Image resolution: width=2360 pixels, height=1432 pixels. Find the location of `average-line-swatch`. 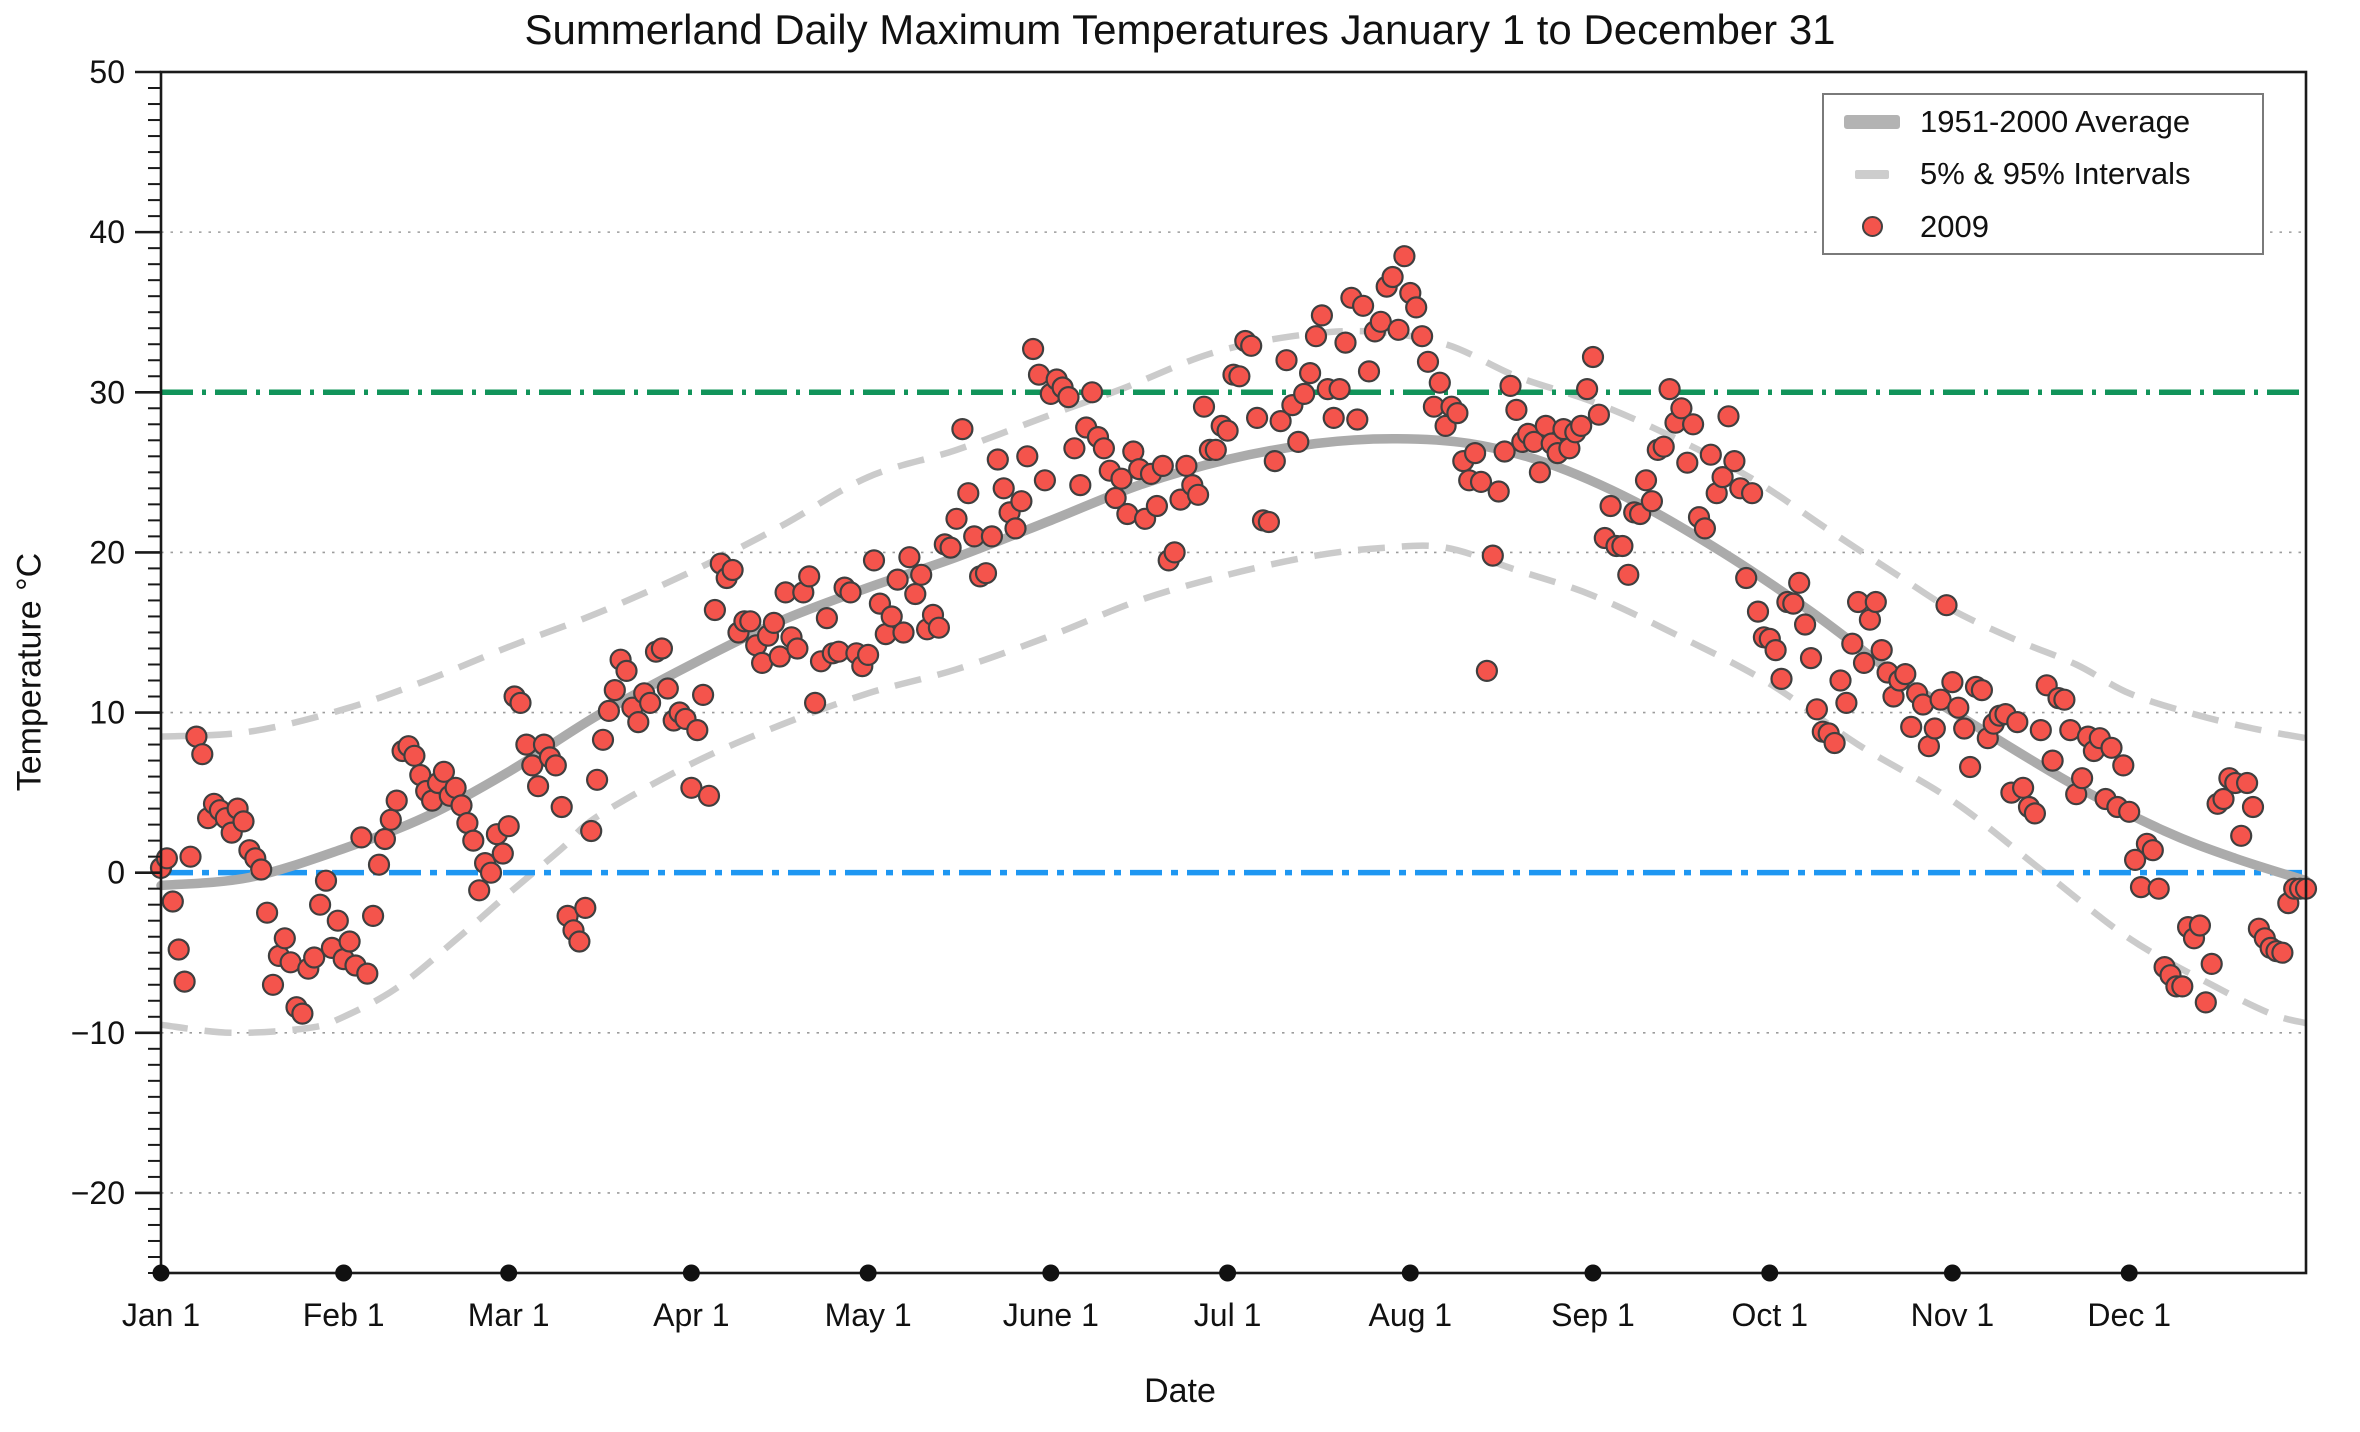

average-line-swatch is located at coordinates (1872, 121).